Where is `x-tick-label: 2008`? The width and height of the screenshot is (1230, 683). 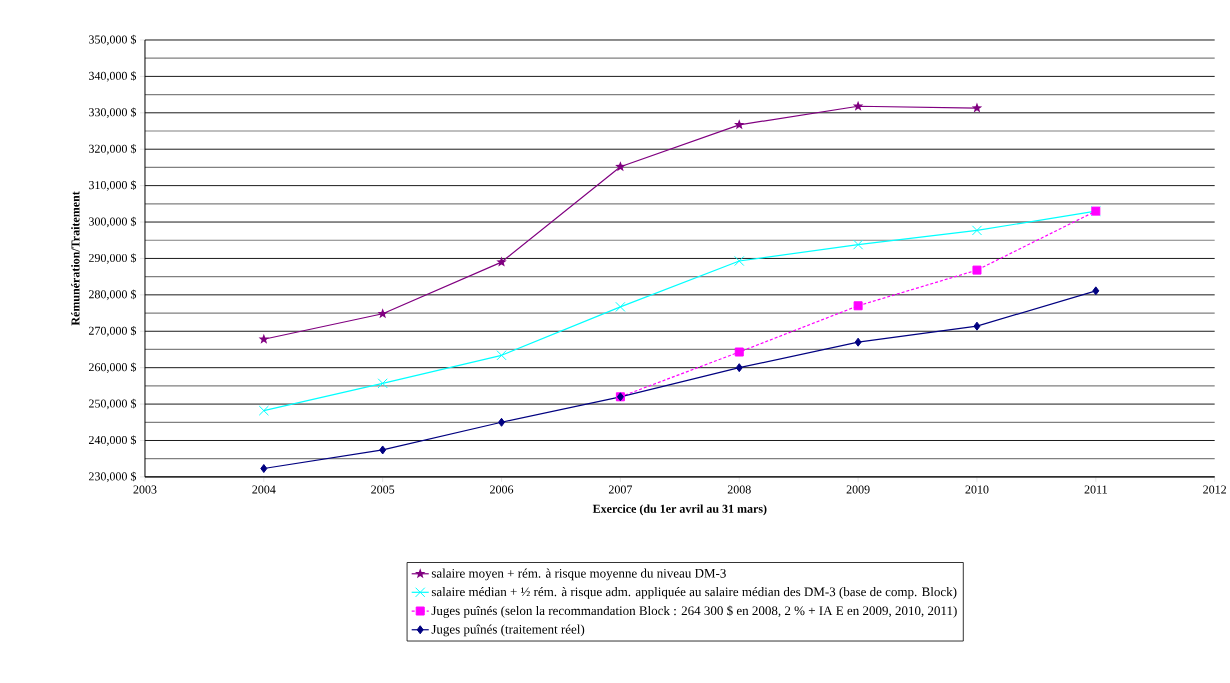
x-tick-label: 2008 is located at coordinates (739, 489).